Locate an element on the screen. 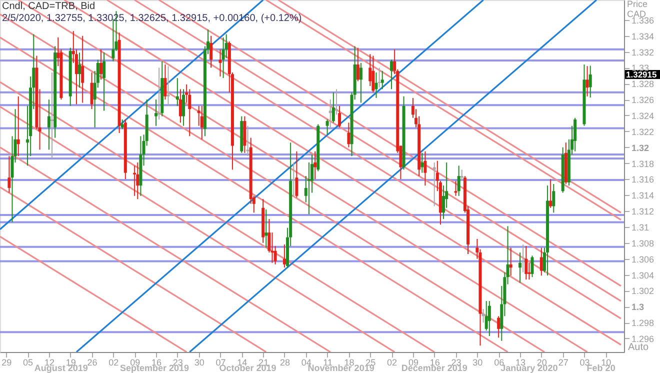 This screenshot has height=373, width=660. x-tick-label: 05 is located at coordinates (28, 363).